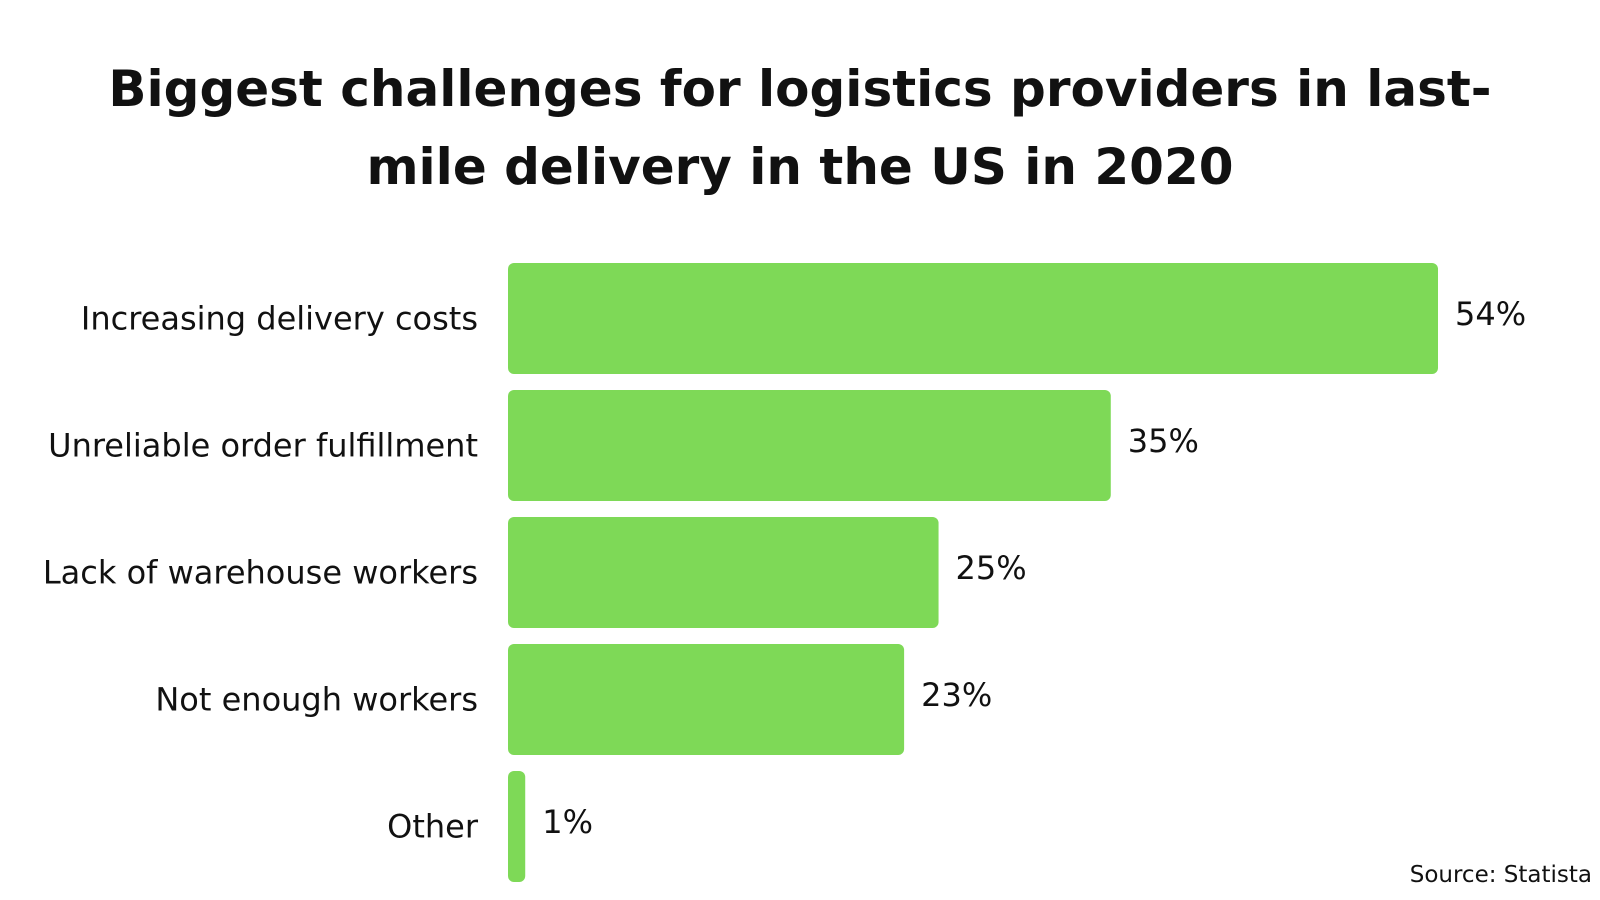  I want to click on value-label: 35%, so click(1163, 441).